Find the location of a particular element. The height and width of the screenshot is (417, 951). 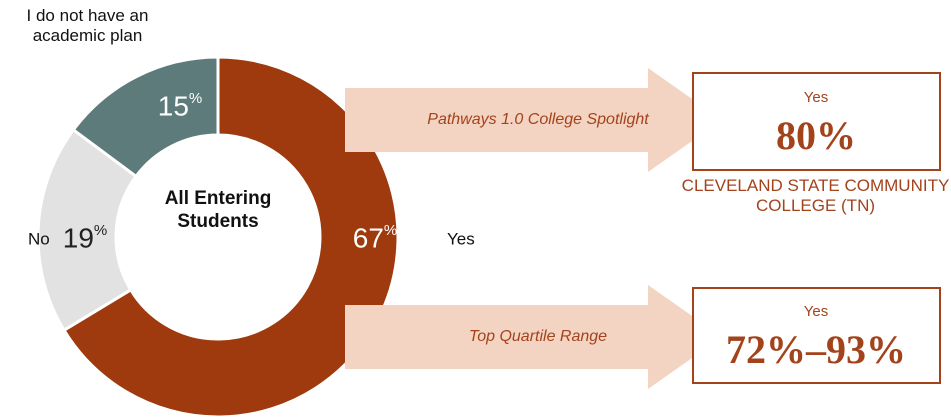

center-label: All Entering Students is located at coordinates (218, 210).